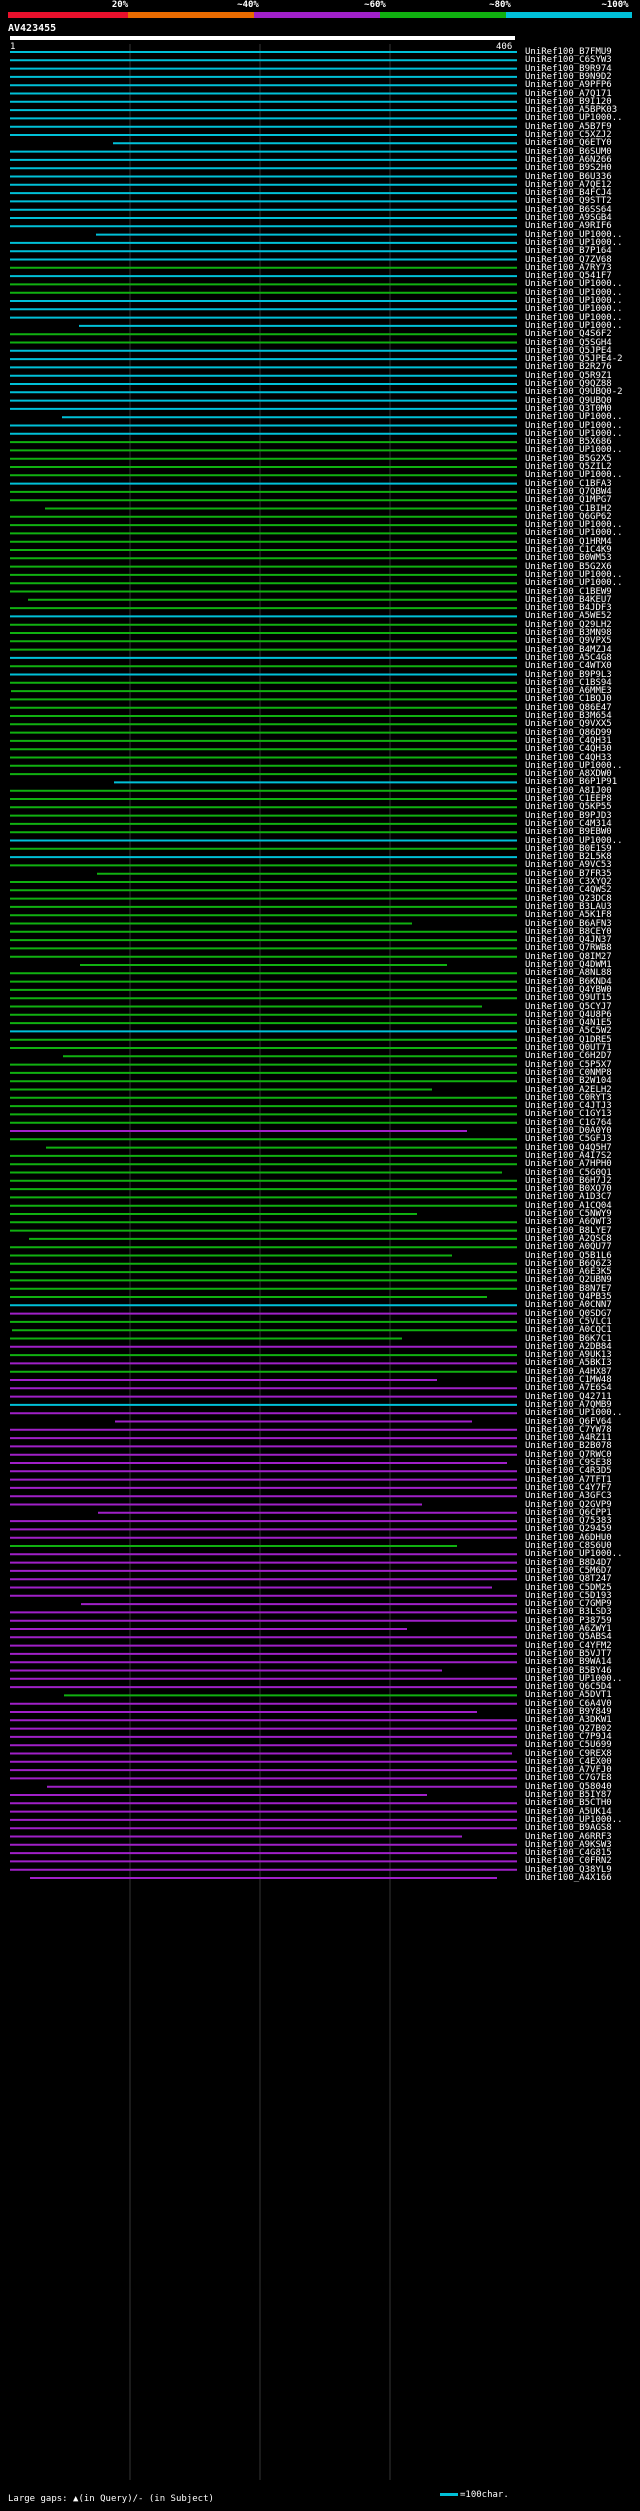 The height and width of the screenshot is (2511, 640). Describe the element at coordinates (568, 1662) in the screenshot. I see `subject-id: UniRef100_B9WA14` at that location.